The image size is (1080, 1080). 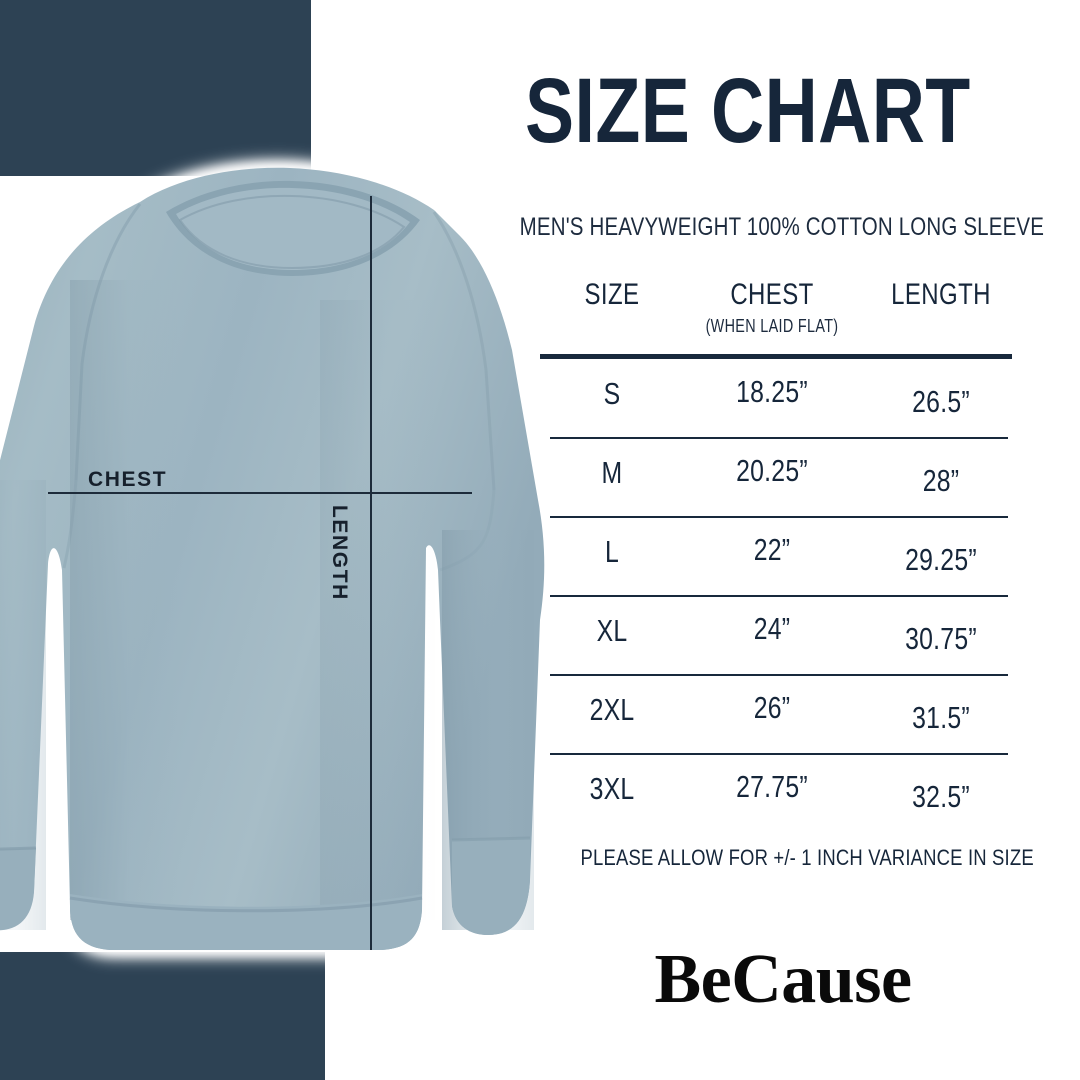 I want to click on table-row: 3XL 27.75” 32.5”, so click(x=781, y=794).